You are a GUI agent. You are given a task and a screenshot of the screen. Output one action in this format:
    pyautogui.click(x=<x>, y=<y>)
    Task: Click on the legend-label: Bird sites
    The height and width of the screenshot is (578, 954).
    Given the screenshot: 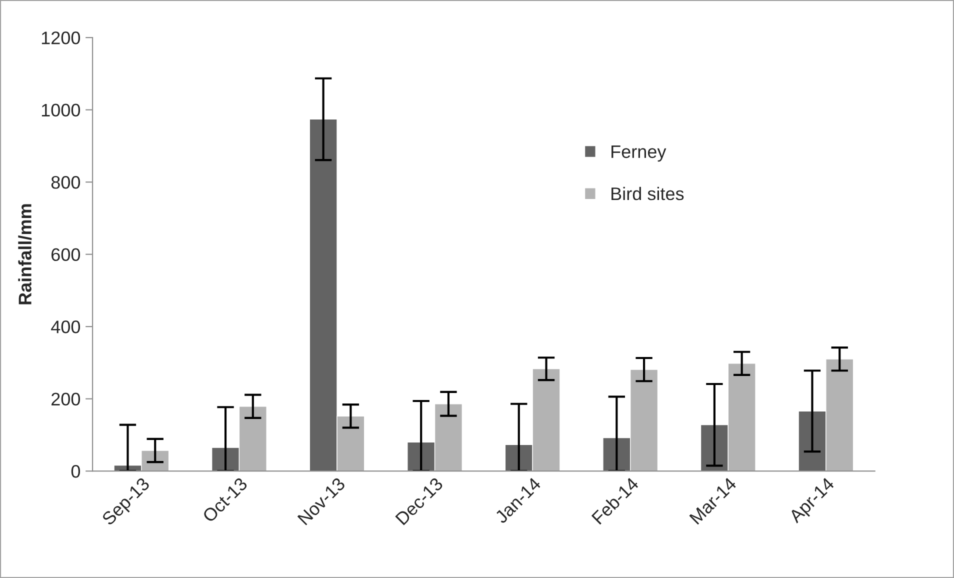 What is the action you would take?
    pyautogui.click(x=648, y=193)
    